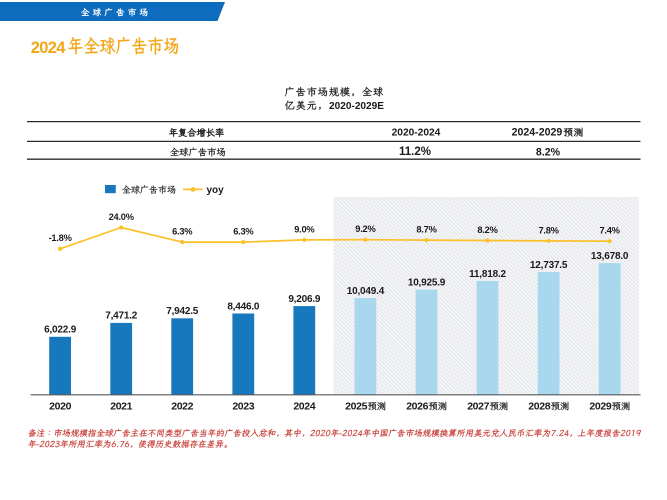 The width and height of the screenshot is (667, 500). What do you see at coordinates (487, 274) in the screenshot?
I see `svg-text: 11,818.2` at bounding box center [487, 274].